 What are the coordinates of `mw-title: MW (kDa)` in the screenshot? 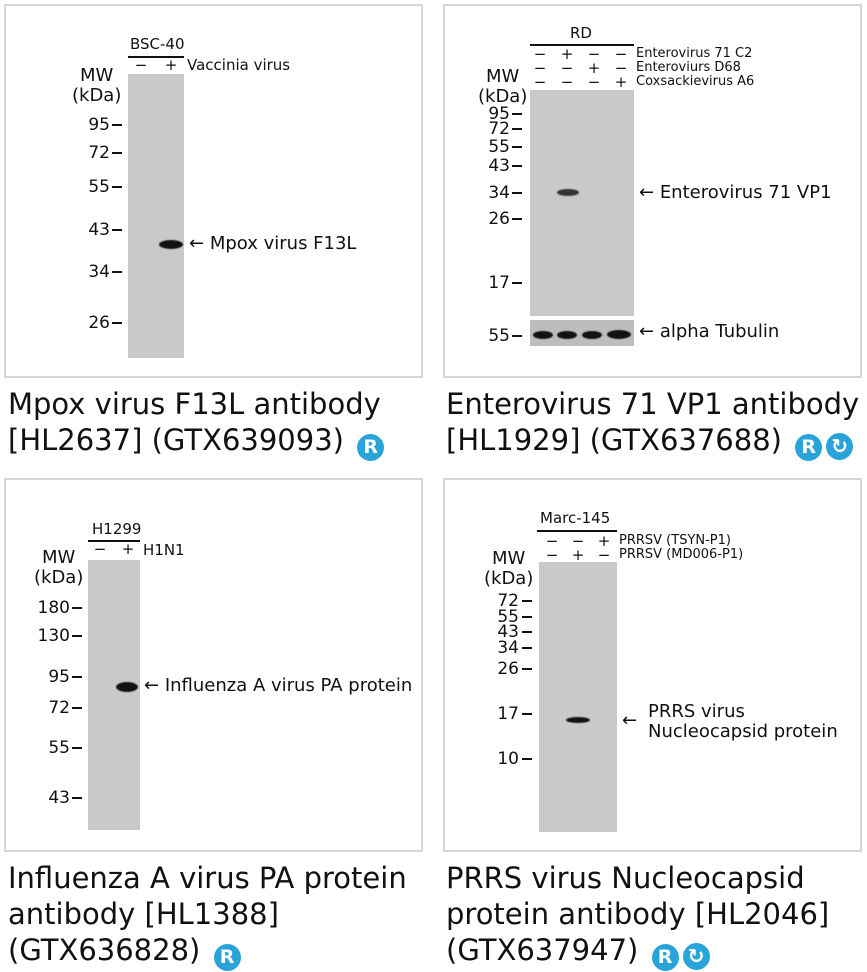 It's located at (58, 568).